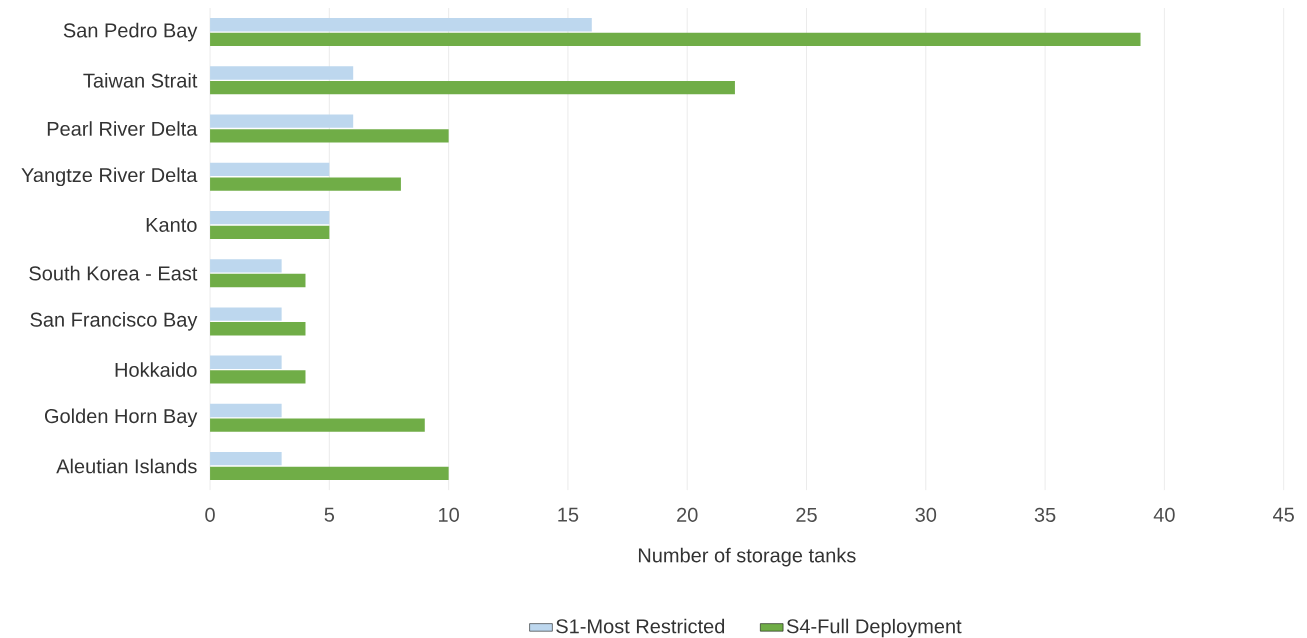 This screenshot has width=1307, height=638. Describe the element at coordinates (109, 176) in the screenshot. I see `y-tick-label: Yangtze River Delta` at that location.